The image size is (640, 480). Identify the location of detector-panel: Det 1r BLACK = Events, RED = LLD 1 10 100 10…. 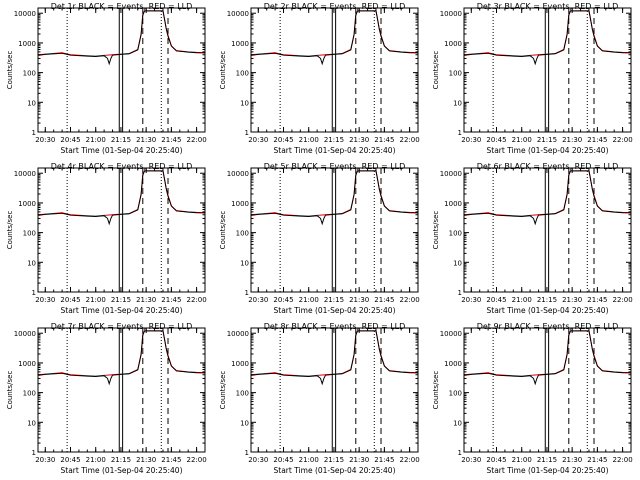
(106, 78).